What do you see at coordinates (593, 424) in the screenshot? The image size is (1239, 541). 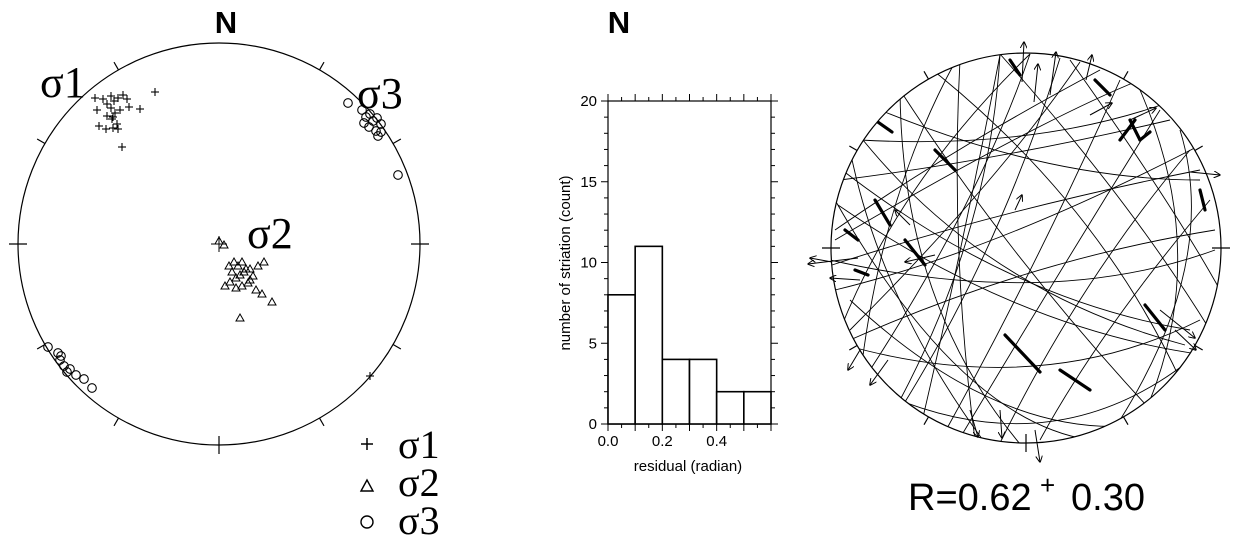 I see `y-tick-label: 0` at bounding box center [593, 424].